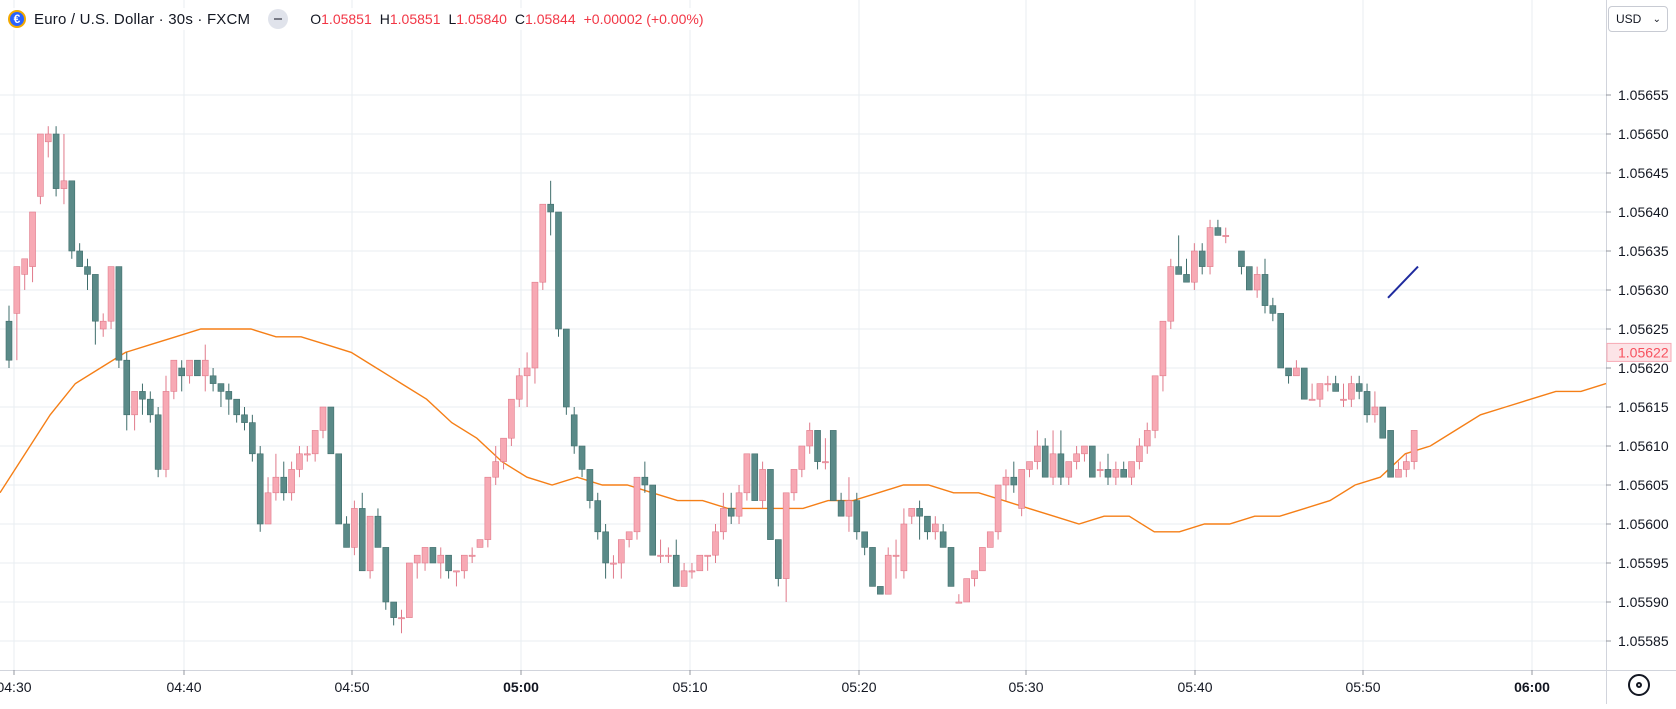 The height and width of the screenshot is (709, 1676). Describe the element at coordinates (1638, 19) in the screenshot. I see `currency-selector: USD ⌄` at that location.